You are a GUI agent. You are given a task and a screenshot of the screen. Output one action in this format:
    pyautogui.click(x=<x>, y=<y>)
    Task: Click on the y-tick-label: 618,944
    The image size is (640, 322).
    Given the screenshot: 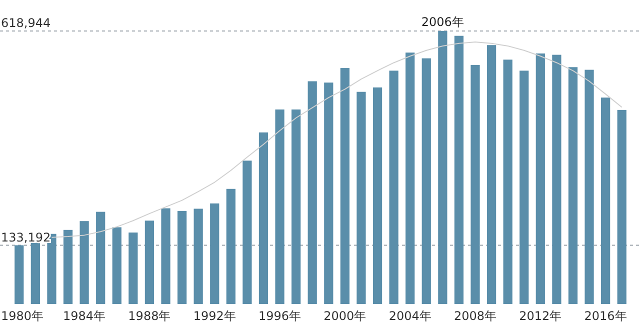 What is the action you would take?
    pyautogui.click(x=26, y=23)
    